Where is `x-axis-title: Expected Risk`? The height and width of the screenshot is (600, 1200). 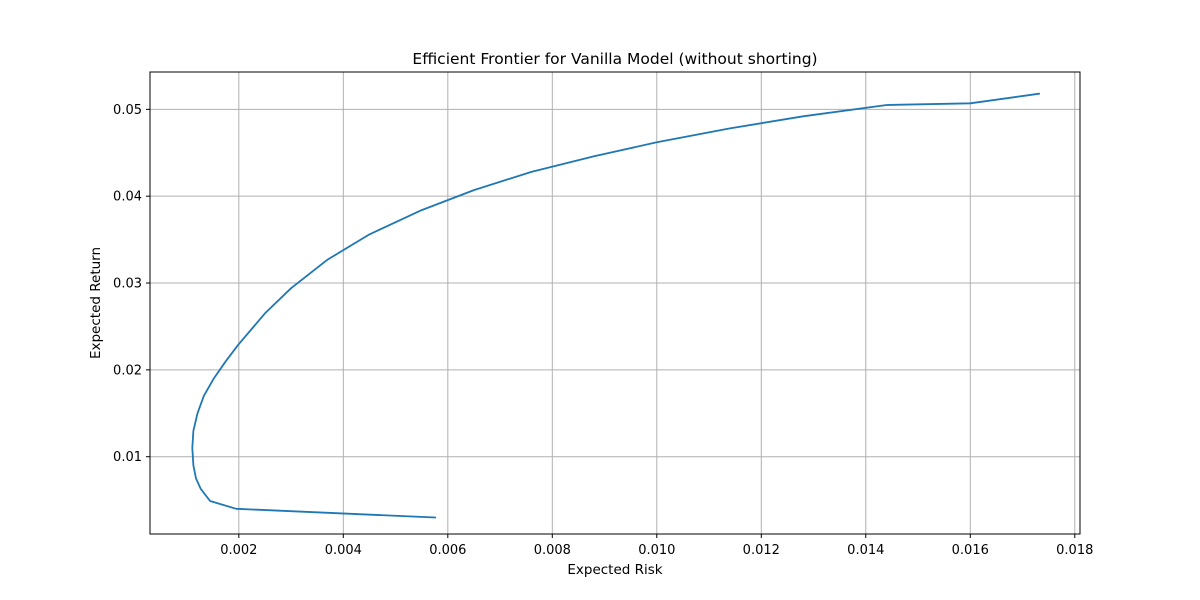 x-axis-title: Expected Risk is located at coordinates (614, 570).